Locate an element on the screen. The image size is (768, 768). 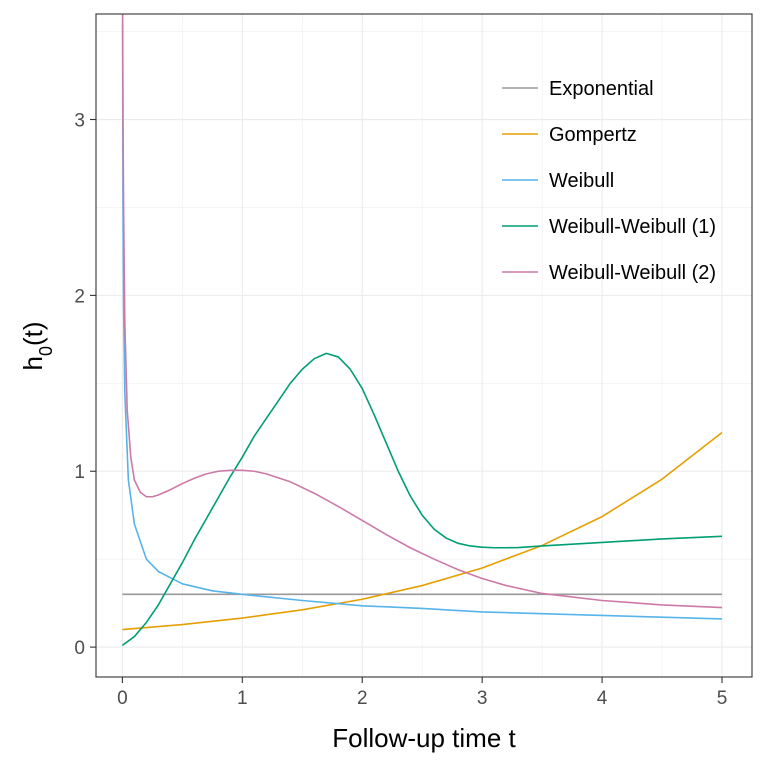
y-axis-title: h0(t) is located at coordinates (37, 345).